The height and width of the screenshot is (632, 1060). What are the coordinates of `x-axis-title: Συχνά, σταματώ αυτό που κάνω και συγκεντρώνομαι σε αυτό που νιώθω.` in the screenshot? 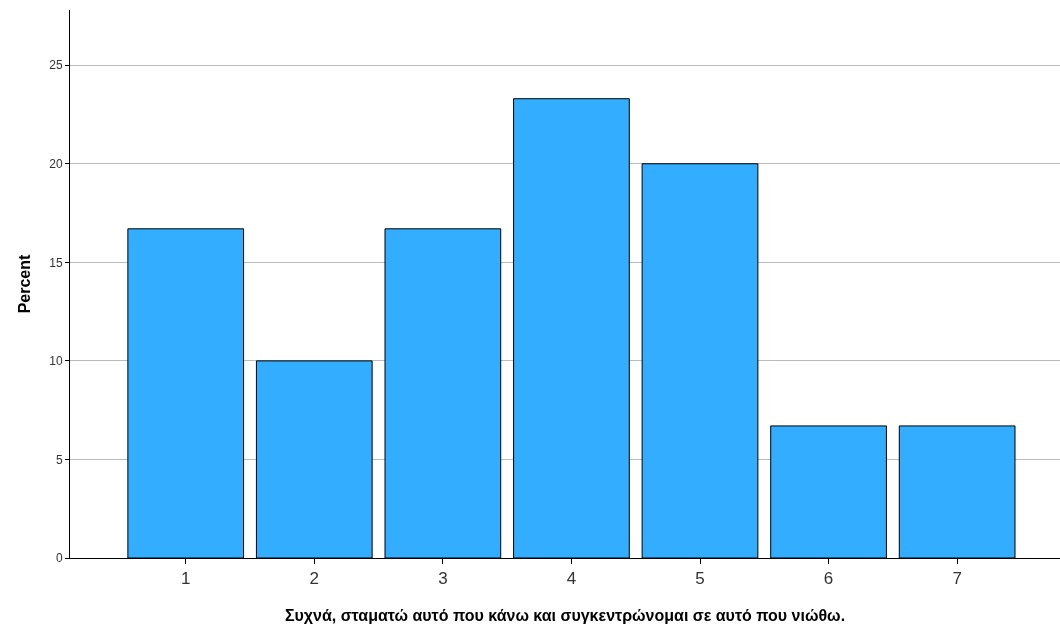 It's located at (565, 616).